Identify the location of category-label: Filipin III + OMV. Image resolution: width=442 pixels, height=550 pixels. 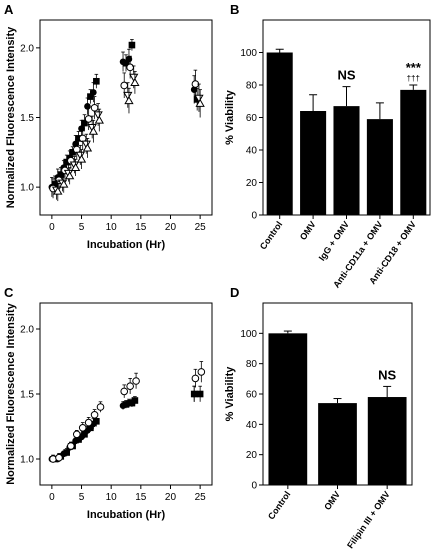
(368, 519).